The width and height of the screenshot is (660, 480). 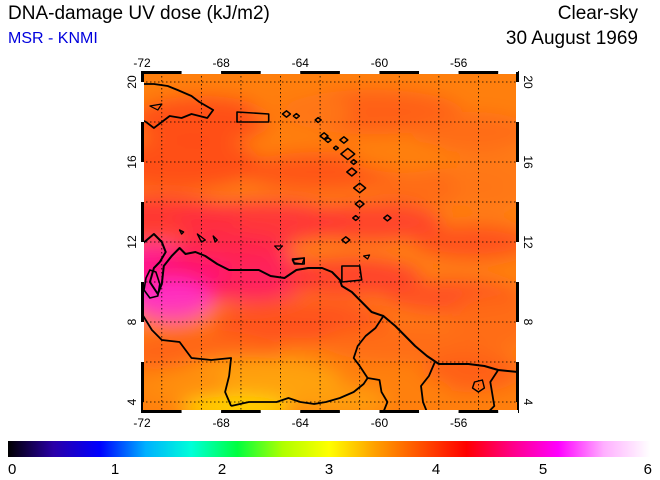 I want to click on lon-tick-label-bottom: -72, so click(x=142, y=423).